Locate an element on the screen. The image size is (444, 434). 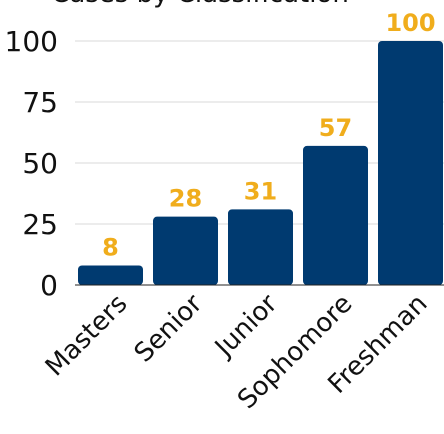
chart-title: Cases by Classification is located at coordinates (200, 4).